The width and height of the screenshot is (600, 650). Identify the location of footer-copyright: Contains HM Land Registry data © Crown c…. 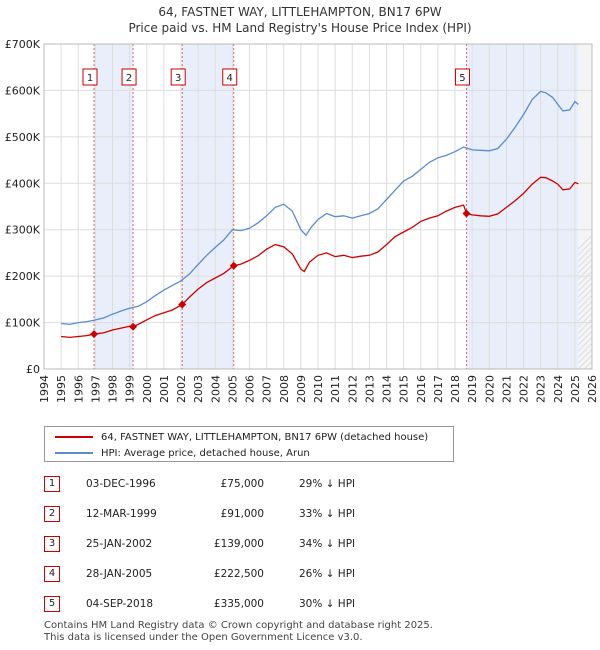
(238, 625).